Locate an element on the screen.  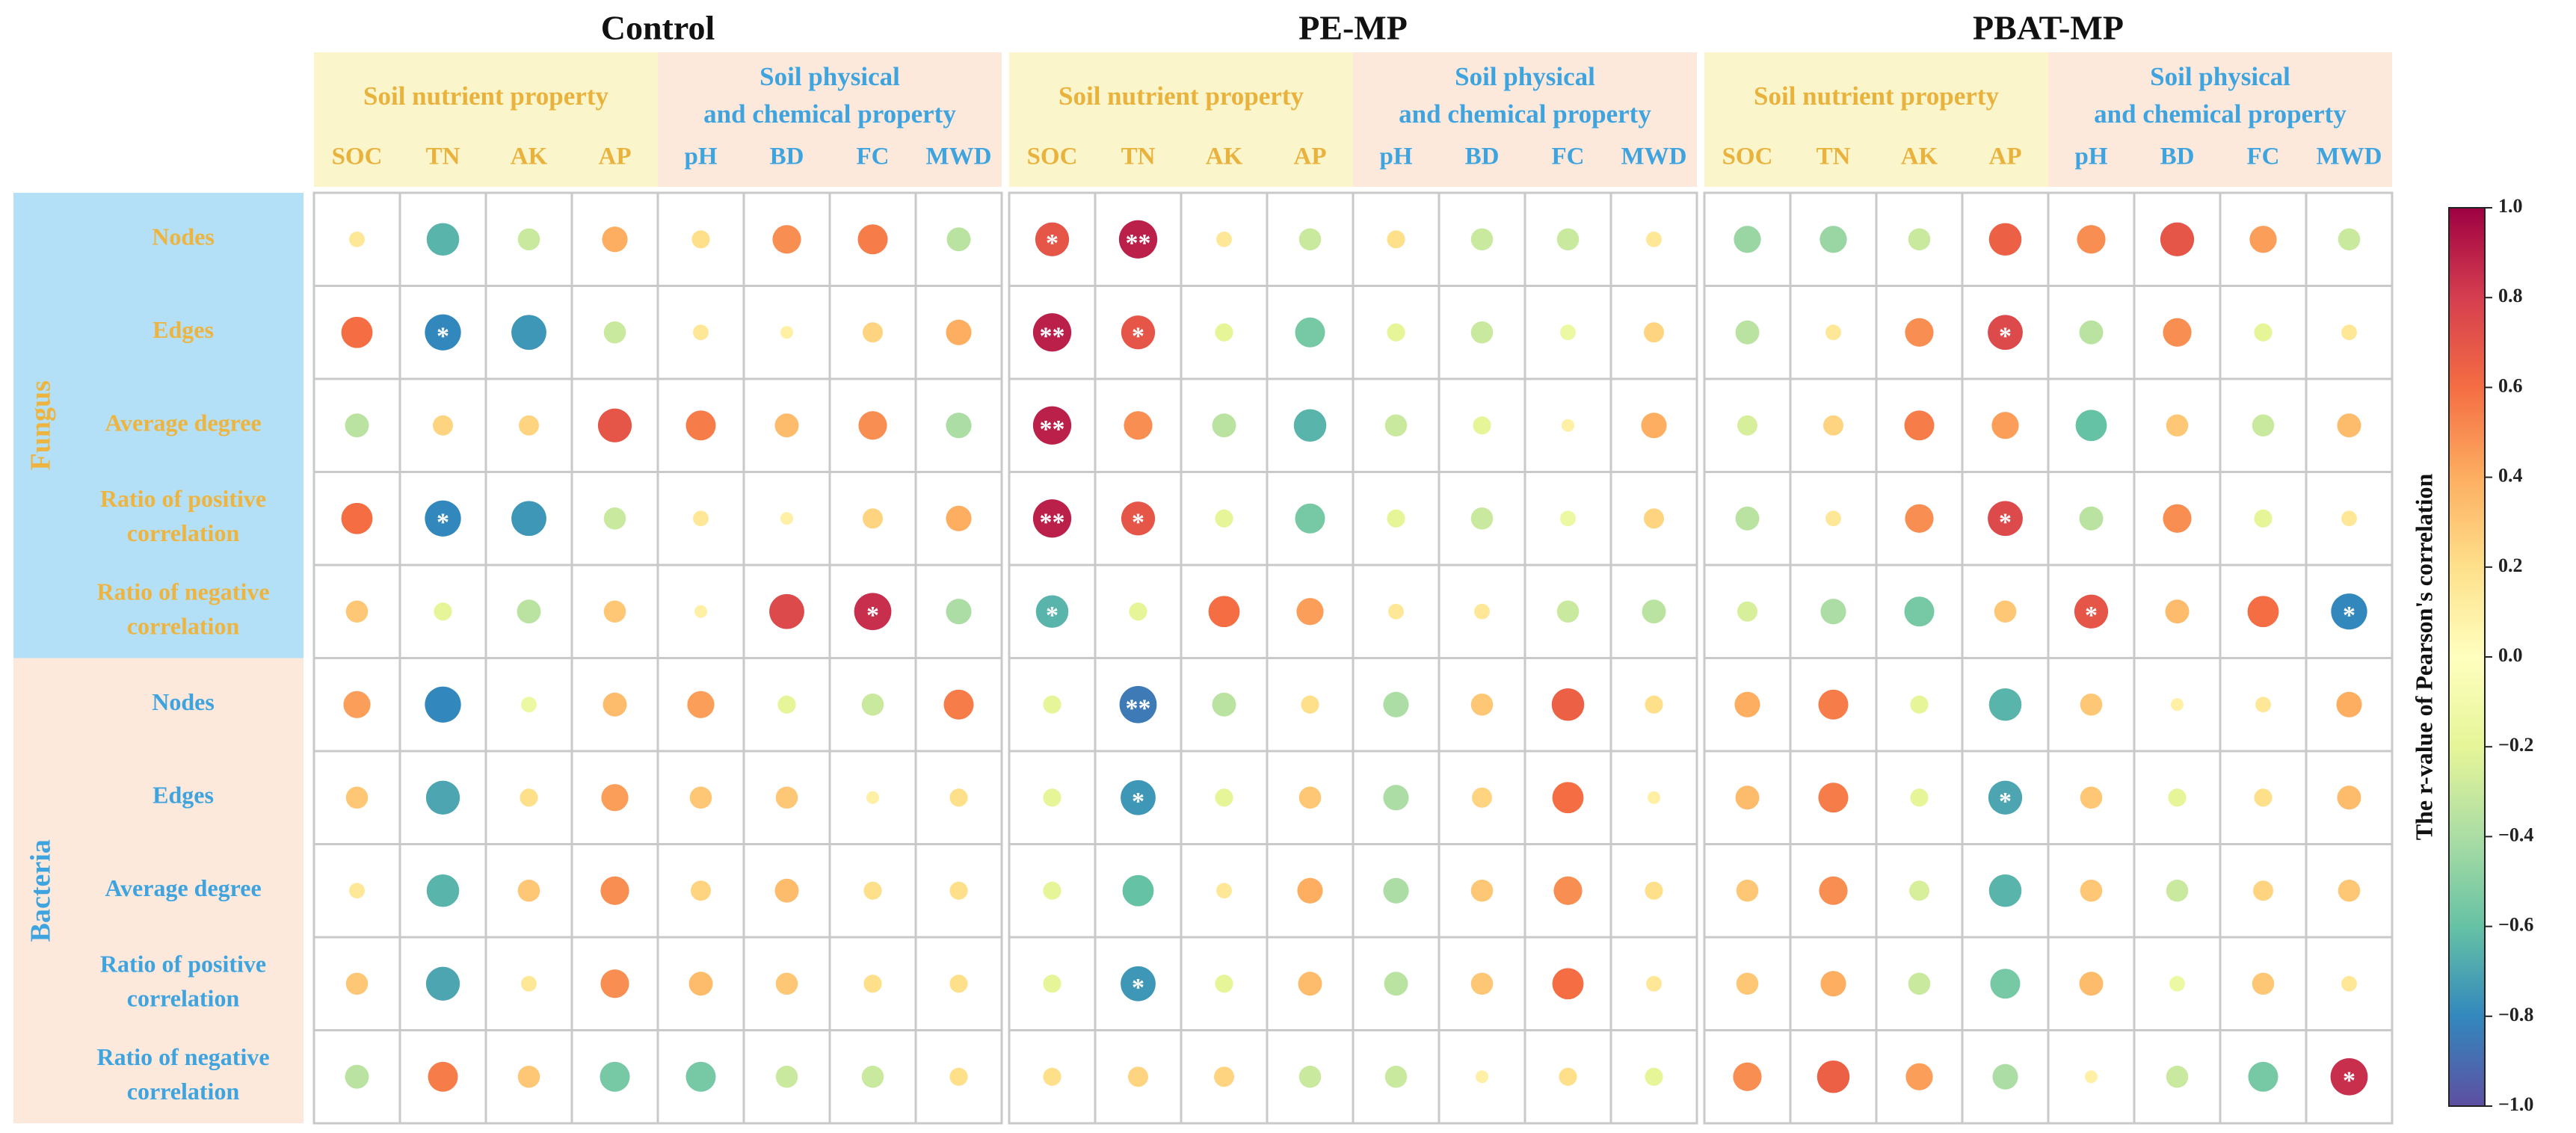
physchem-group-label: Soil physical is located at coordinates (829, 76).